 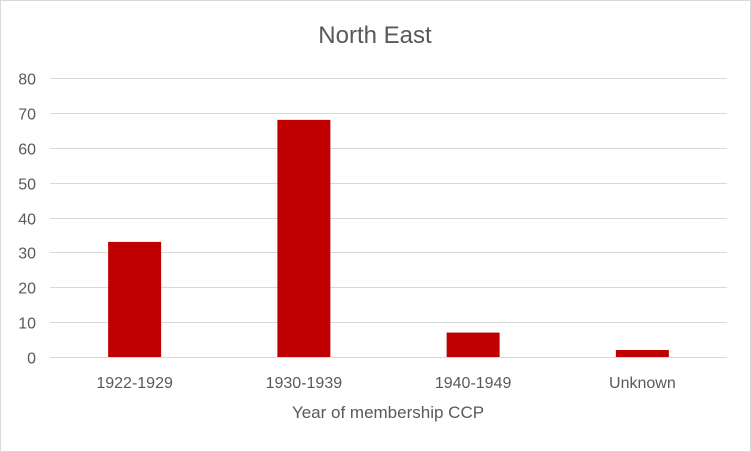 I want to click on y-tick-label: 60, so click(x=27, y=150).